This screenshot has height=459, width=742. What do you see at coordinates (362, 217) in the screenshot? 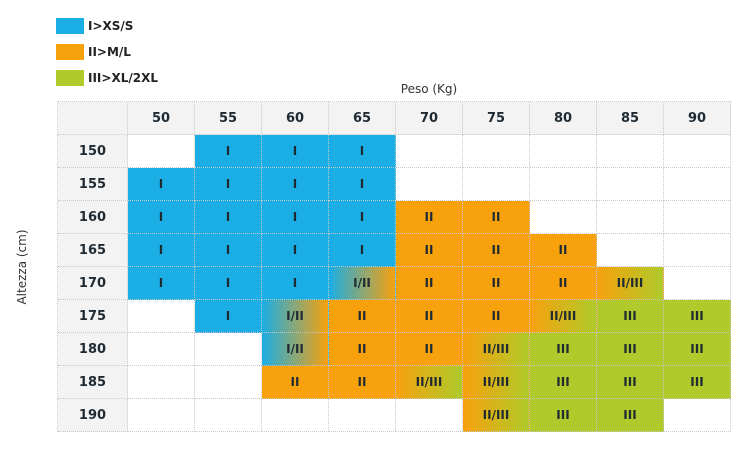
I see `size-cell-160-65: I` at bounding box center [362, 217].